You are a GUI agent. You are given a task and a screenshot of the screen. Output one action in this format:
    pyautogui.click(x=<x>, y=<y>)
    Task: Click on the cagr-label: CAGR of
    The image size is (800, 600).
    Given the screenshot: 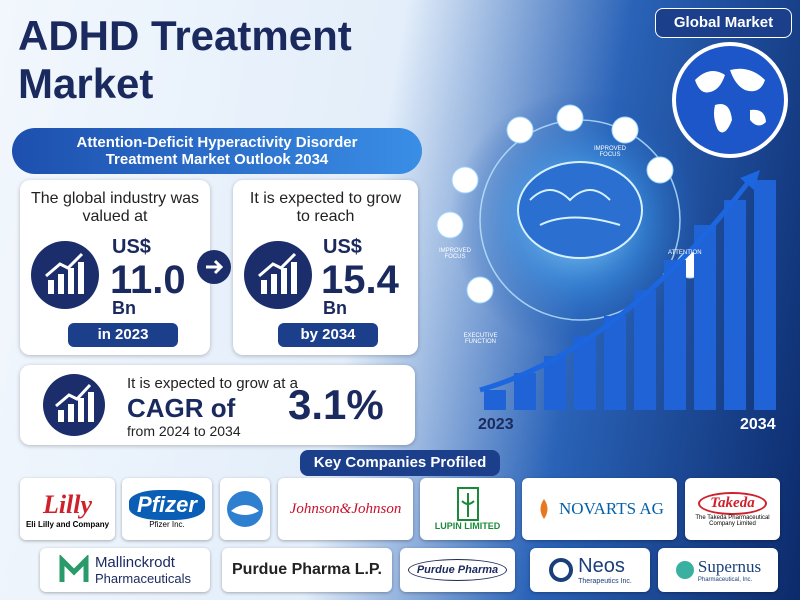 What is the action you would take?
    pyautogui.click(x=181, y=408)
    